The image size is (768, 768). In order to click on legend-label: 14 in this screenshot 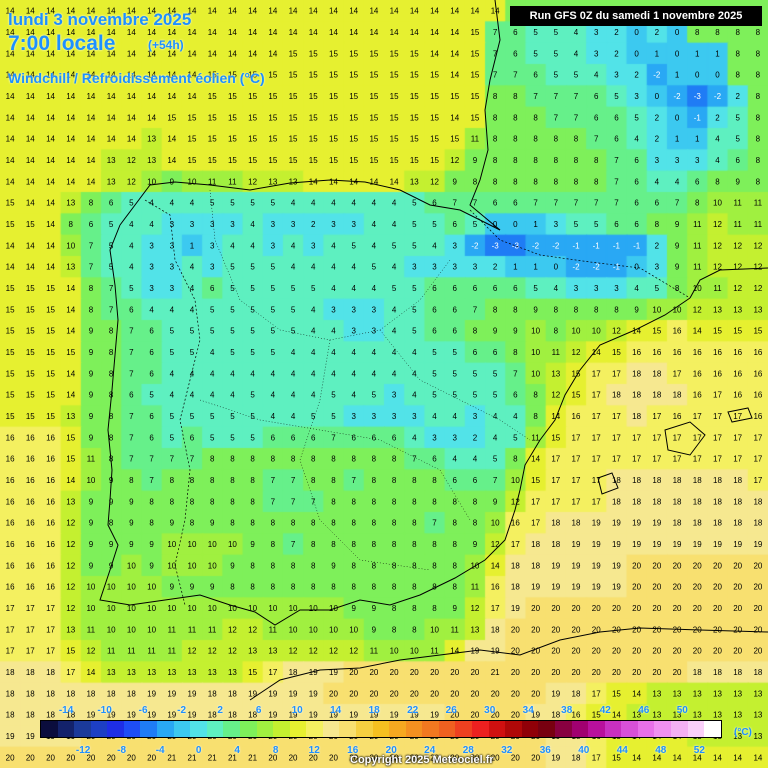, I will do `click(336, 710)`.